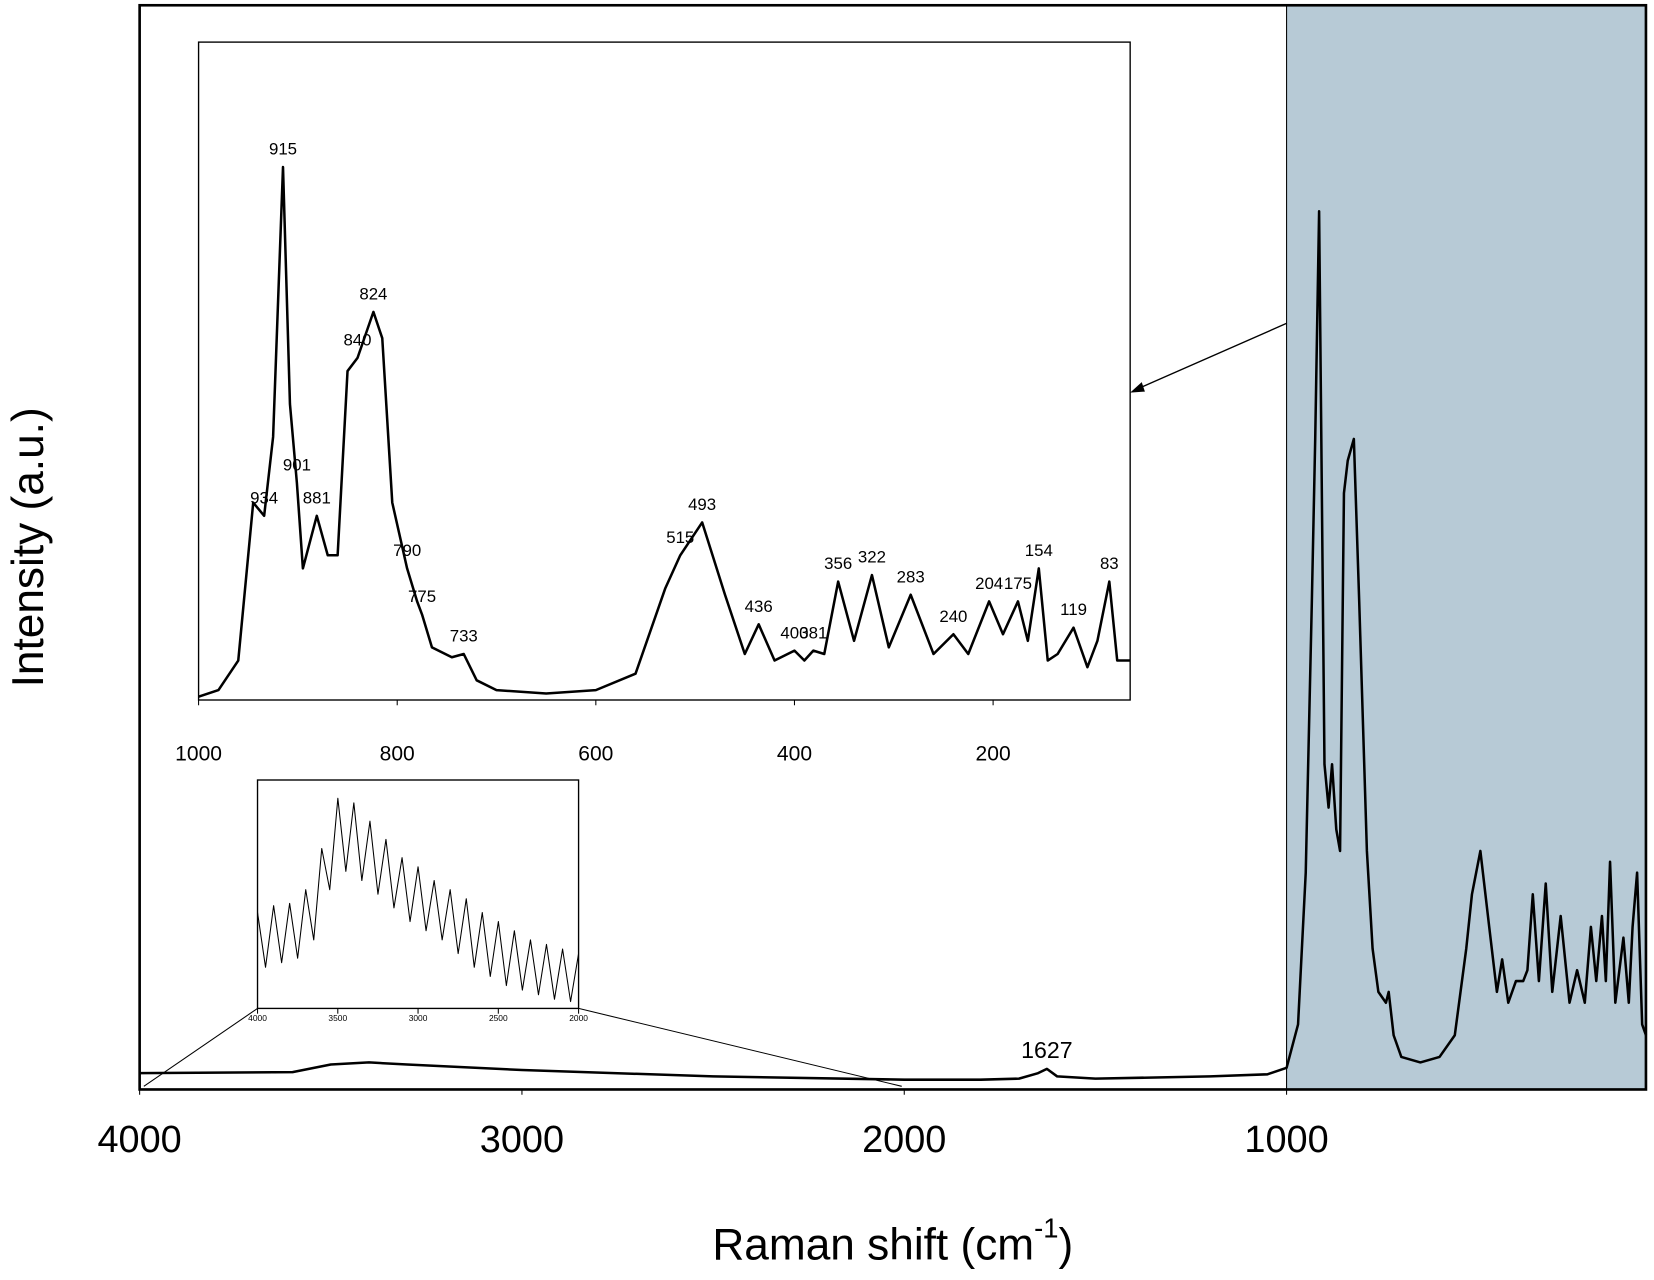  Describe the element at coordinates (872, 557) in the screenshot. I see `peak-label: 322` at that location.